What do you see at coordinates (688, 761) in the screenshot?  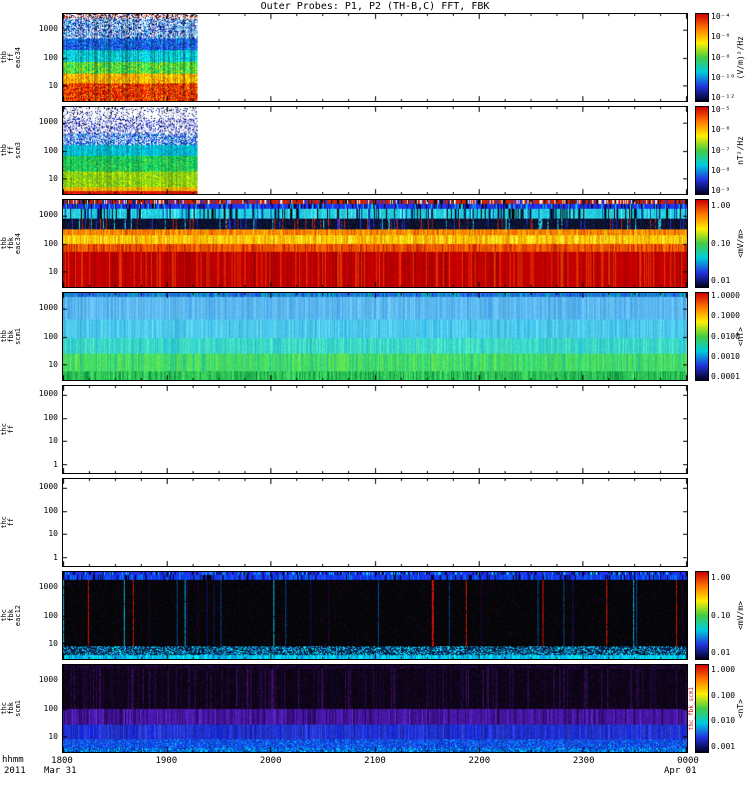 I see `x-tick-label: 0000` at bounding box center [688, 761].